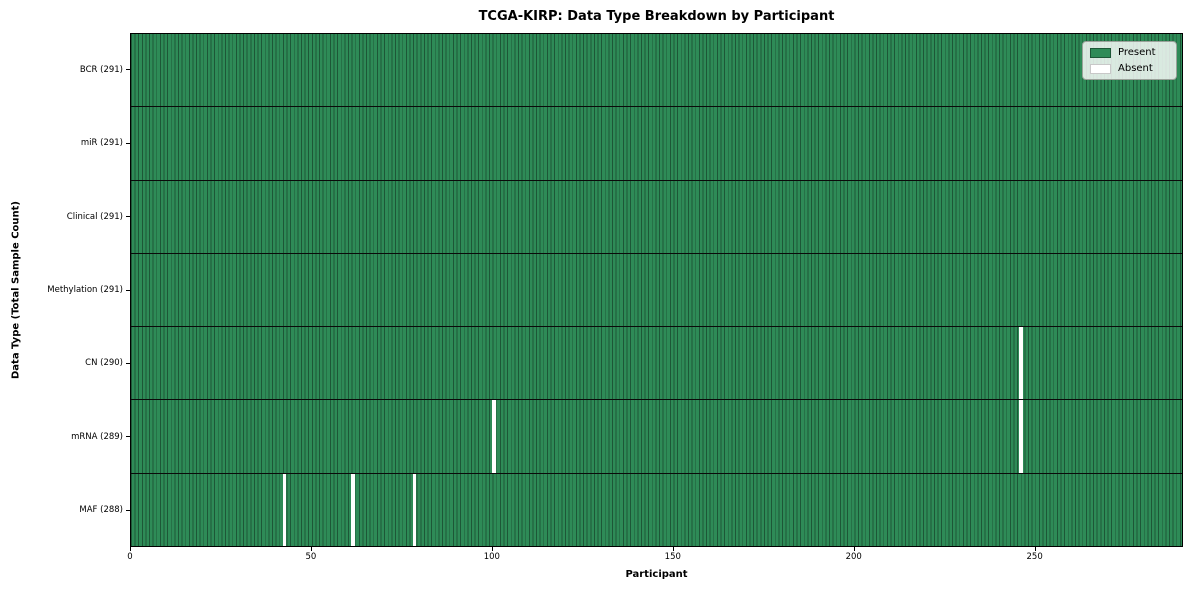  Describe the element at coordinates (1100, 52) in the screenshot. I see `legend-swatch-present-icon` at that location.